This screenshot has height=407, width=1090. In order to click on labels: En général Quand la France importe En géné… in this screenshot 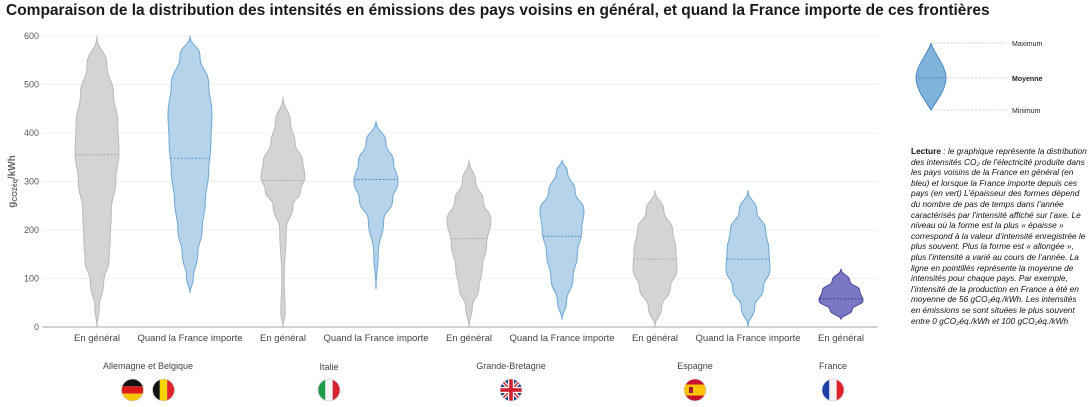, I will do `click(469, 352)`.